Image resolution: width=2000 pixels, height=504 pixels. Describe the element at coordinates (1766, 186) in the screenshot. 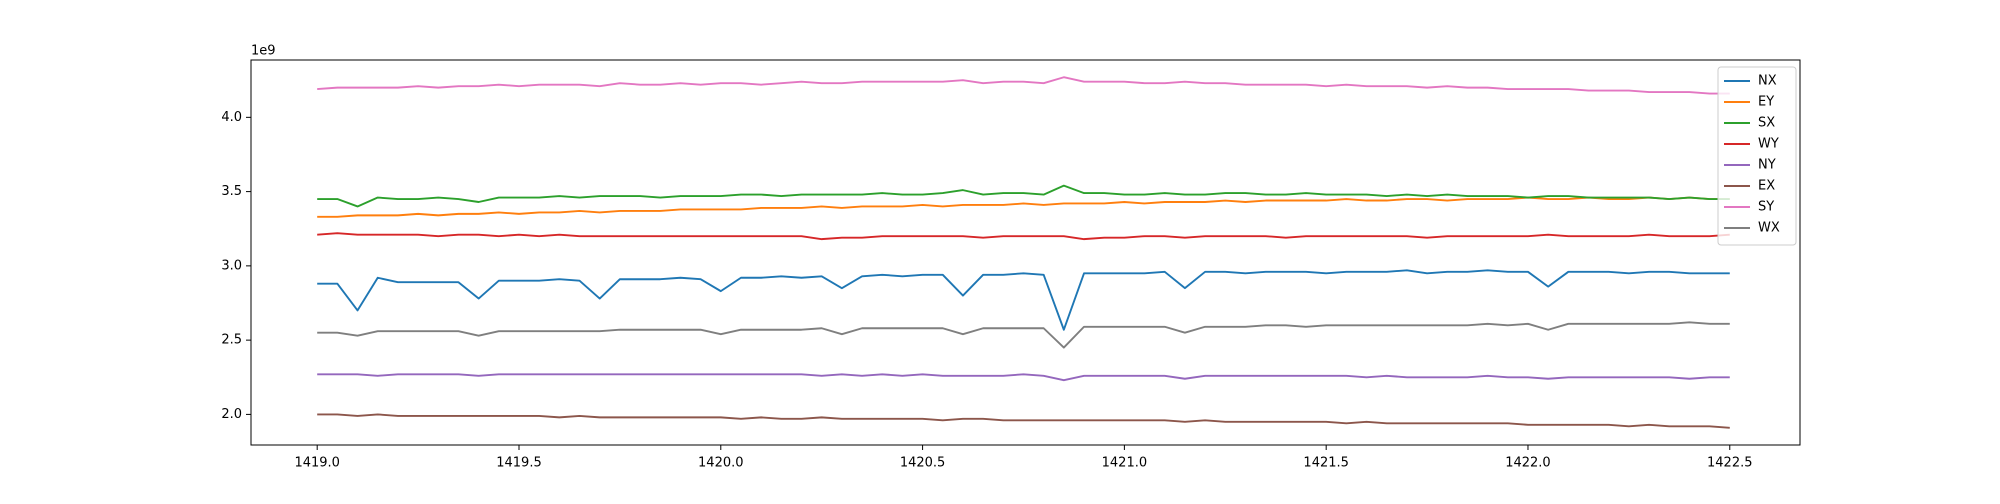

I see `legend-label: EX` at that location.